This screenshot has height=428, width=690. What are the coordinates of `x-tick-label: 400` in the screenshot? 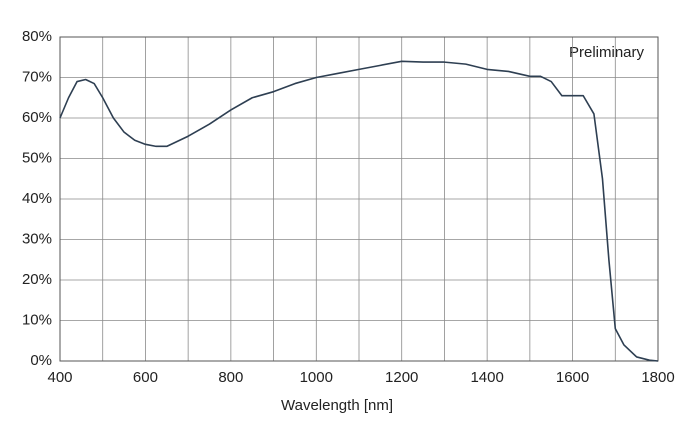 It's located at (59, 377).